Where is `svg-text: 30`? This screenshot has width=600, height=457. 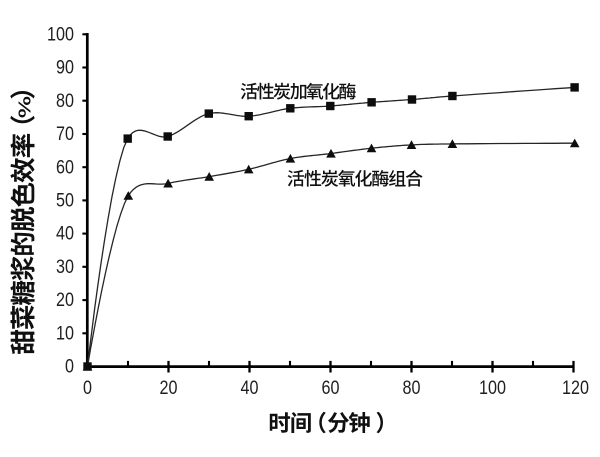 svg-text: 30 is located at coordinates (65, 267).